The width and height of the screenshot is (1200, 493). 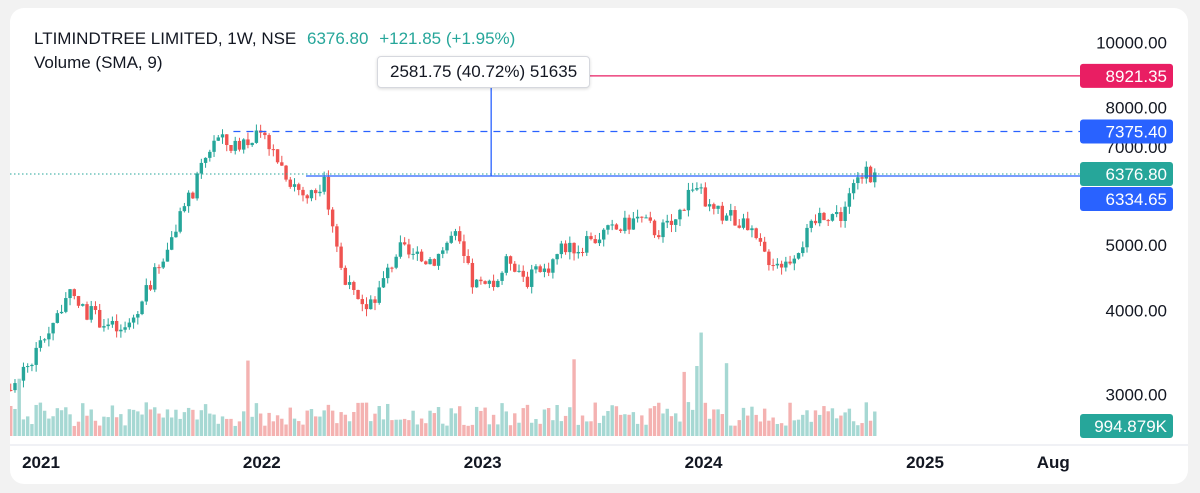 I want to click on volume-tag-bg, so click(x=1126, y=426).